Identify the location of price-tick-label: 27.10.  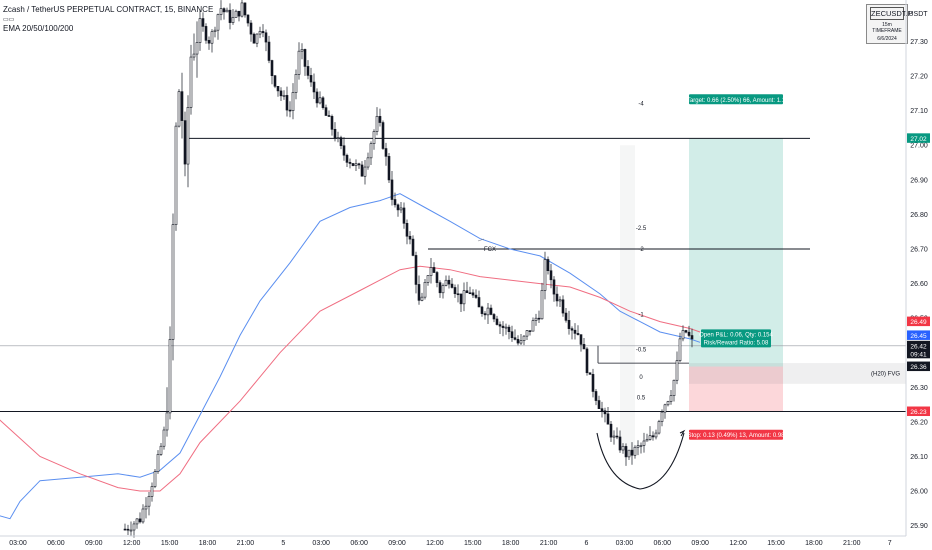
(919, 111).